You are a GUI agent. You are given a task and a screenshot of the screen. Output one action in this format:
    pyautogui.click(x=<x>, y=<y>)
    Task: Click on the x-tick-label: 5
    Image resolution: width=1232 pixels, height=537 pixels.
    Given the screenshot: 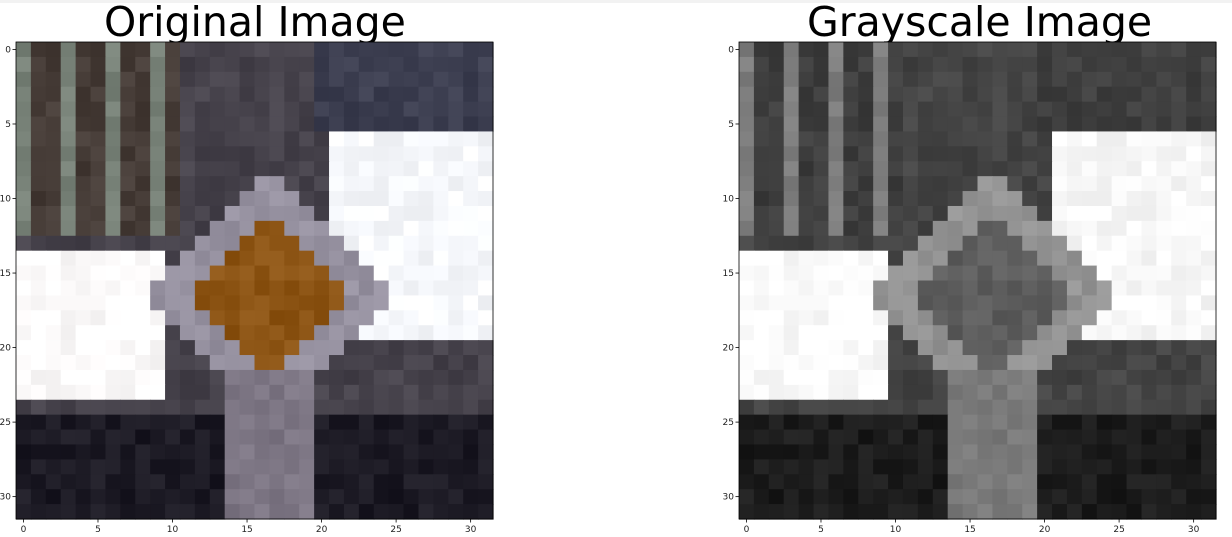 What is the action you would take?
    pyautogui.click(x=821, y=530)
    